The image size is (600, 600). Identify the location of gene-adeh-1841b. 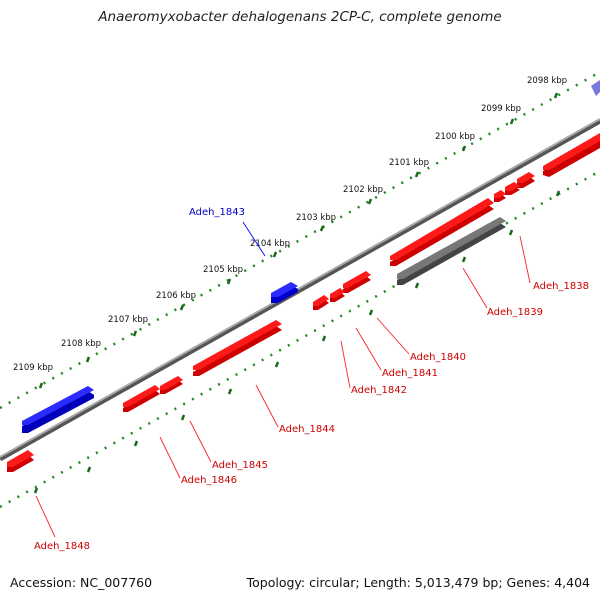
(337, 295).